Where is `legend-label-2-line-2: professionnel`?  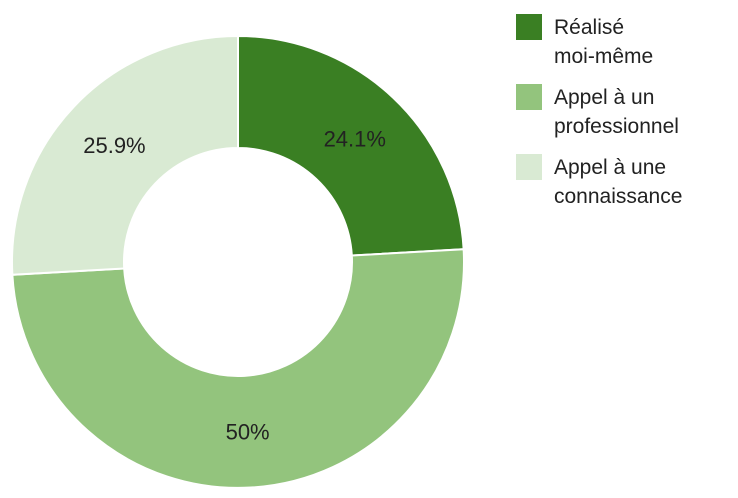 legend-label-2-line-2: professionnel is located at coordinates (616, 126).